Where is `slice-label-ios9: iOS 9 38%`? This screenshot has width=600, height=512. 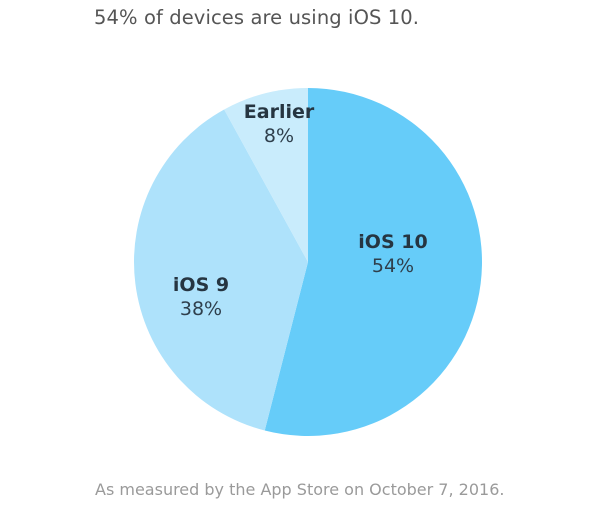 slice-label-ios9: iOS 9 38% is located at coordinates (201, 297).